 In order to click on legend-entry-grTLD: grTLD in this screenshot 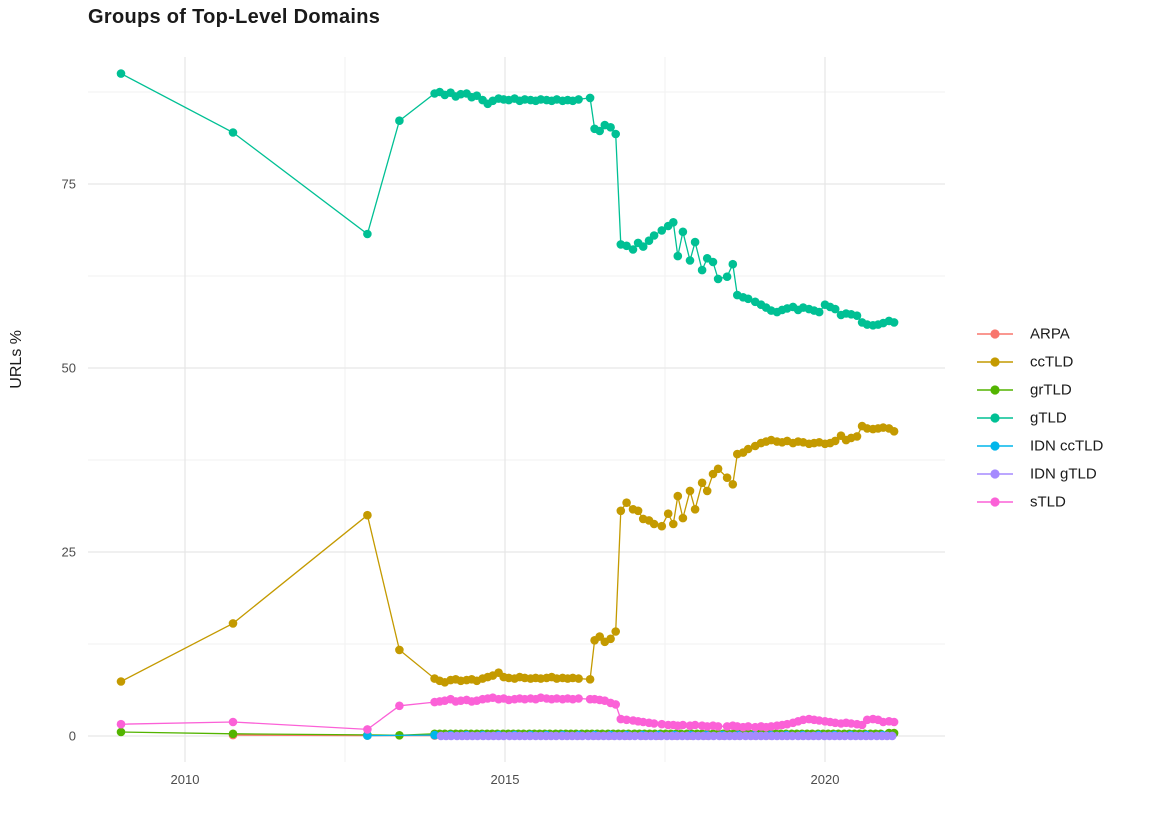, I will do `click(1024, 390)`.